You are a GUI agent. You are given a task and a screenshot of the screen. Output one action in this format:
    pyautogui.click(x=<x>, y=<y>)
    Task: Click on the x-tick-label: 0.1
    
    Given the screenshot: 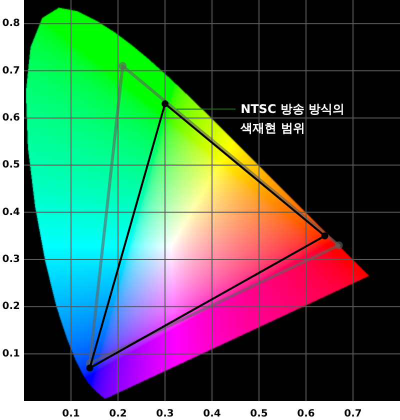 What is the action you would take?
    pyautogui.click(x=71, y=414)
    